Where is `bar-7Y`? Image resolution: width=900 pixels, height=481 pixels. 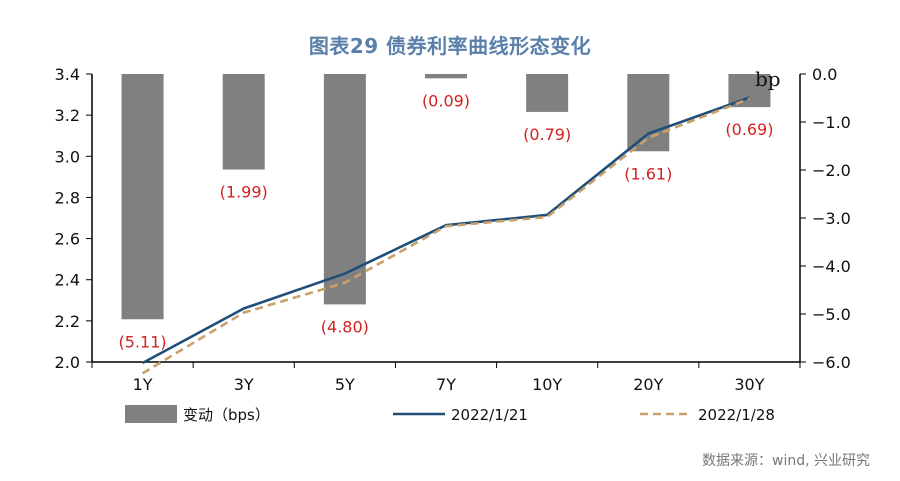 bar-7Y is located at coordinates (446, 76).